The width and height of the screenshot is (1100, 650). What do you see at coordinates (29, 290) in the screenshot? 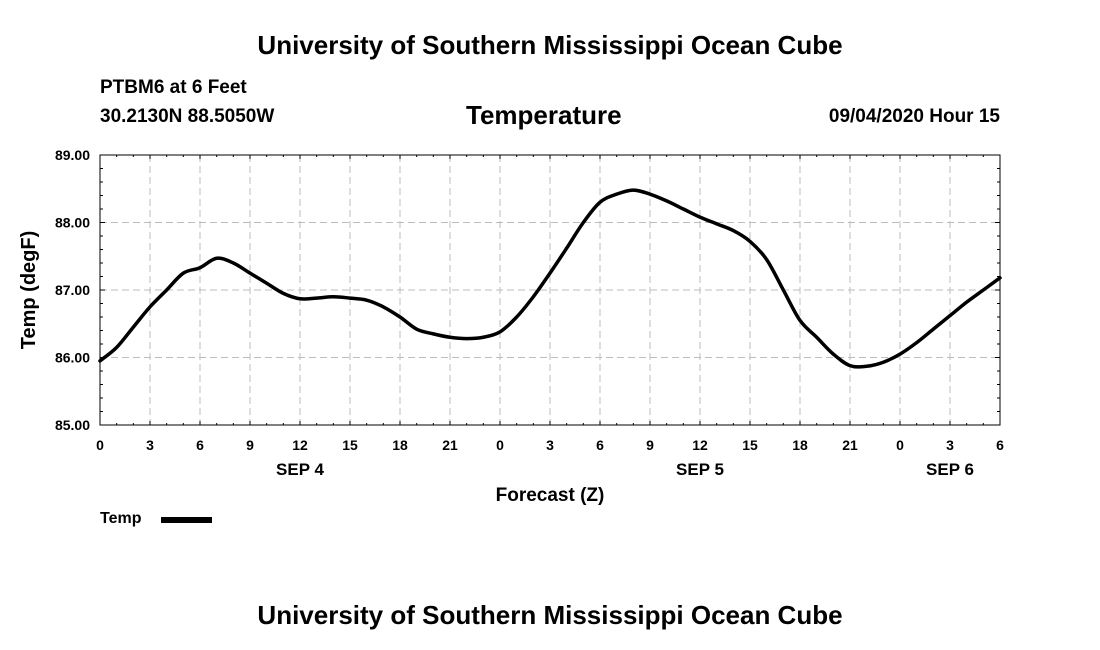
I see `y-axis-title: Temp (degF)` at bounding box center [29, 290].